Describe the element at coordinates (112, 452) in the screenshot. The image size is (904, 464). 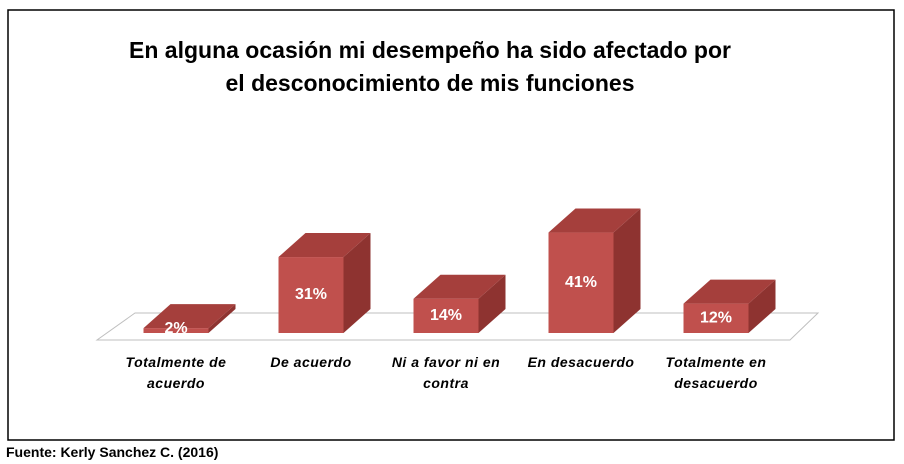
I see `source: Fuente: Kerly Sanchez C. (2016)` at that location.